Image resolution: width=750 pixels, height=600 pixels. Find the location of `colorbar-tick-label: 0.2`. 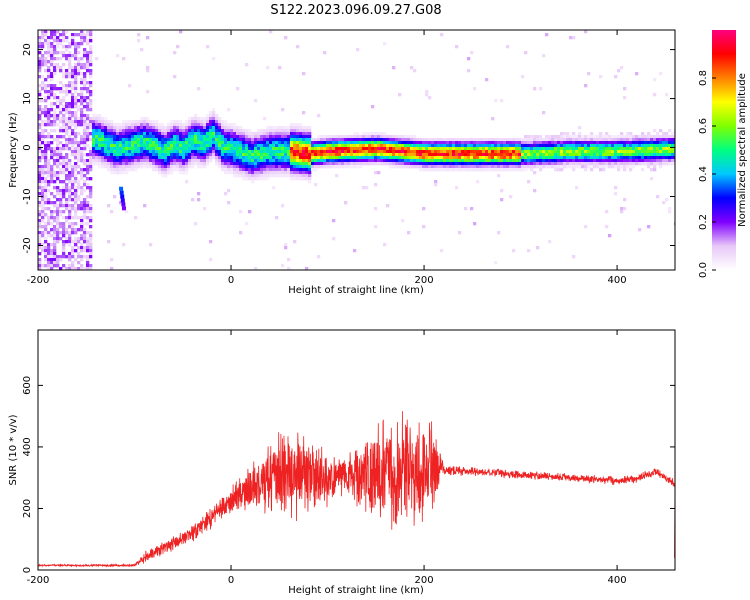

colorbar-tick-label: 0.2 is located at coordinates (703, 222).